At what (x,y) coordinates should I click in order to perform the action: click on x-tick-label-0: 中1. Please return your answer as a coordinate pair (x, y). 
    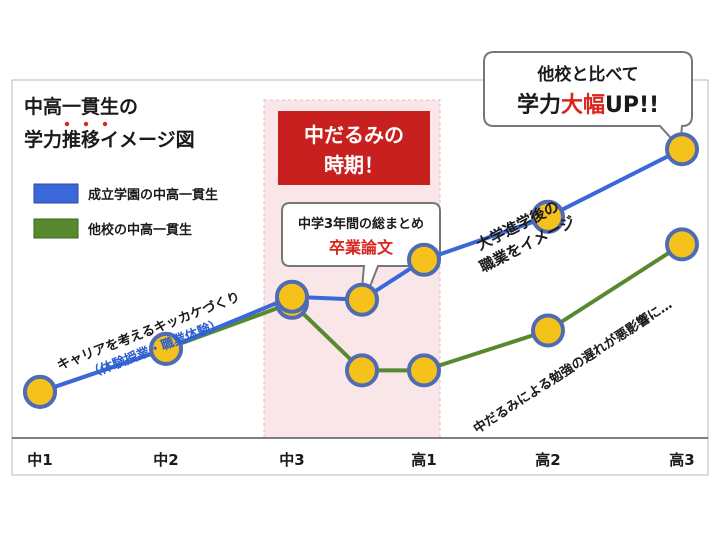
    Looking at the image, I should click on (39, 460).